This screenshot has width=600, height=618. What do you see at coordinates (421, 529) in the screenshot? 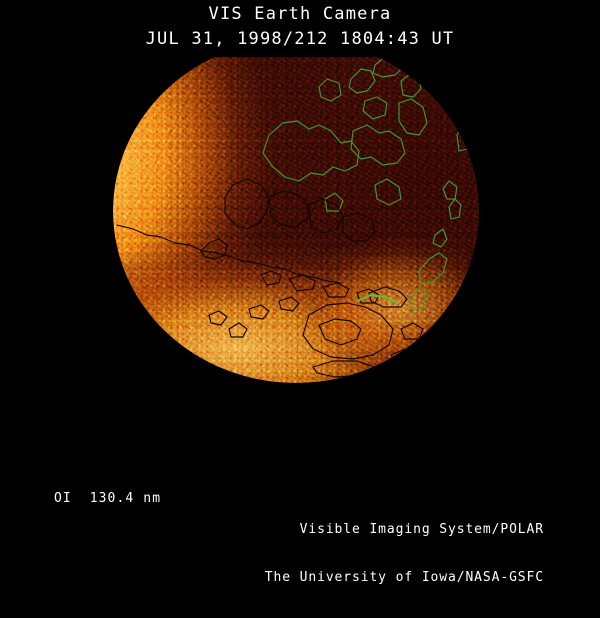
I see `credit-line-instrument: Visible Imaging System/POLAR` at bounding box center [421, 529].